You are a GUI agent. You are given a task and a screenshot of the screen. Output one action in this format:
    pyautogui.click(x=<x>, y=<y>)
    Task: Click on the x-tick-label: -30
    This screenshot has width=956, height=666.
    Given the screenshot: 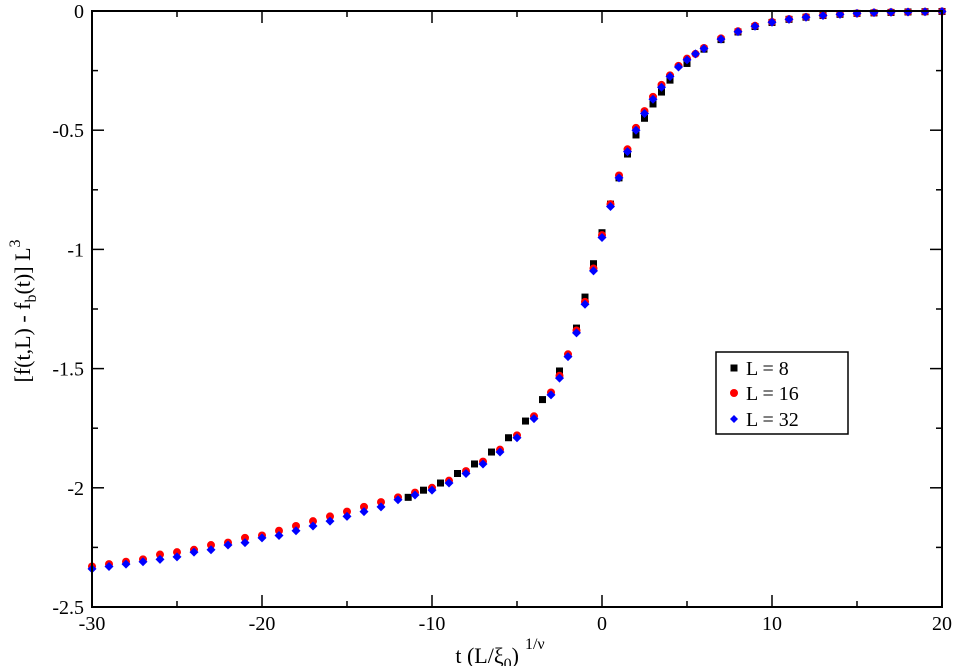 What is the action you would take?
    pyautogui.click(x=92, y=624)
    